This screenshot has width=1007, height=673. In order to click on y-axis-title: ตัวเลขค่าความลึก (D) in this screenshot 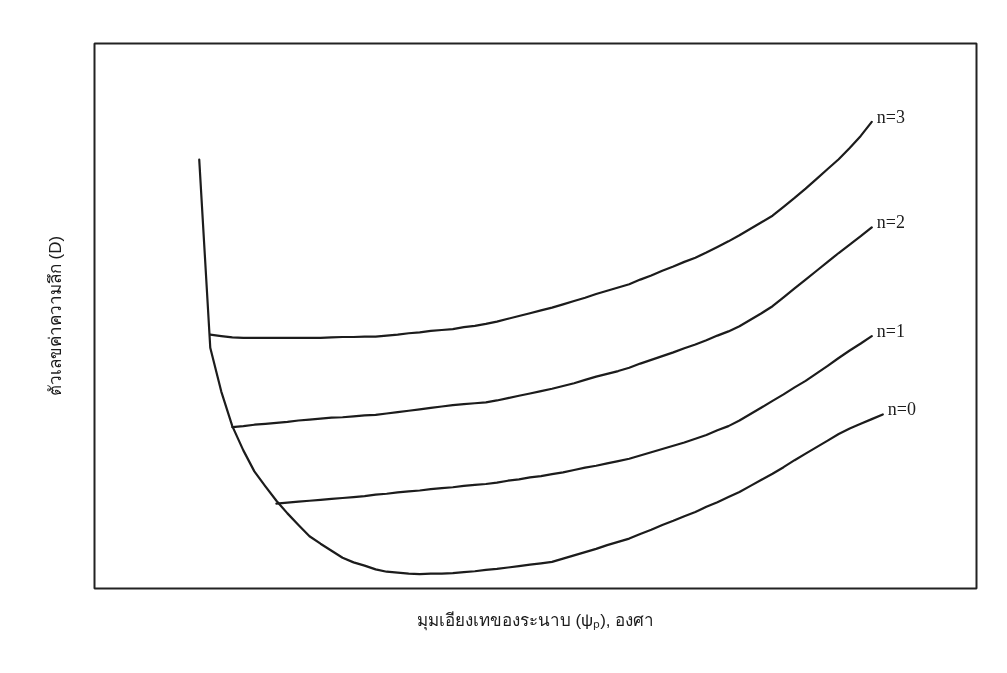, I will do `click(55, 316)`.